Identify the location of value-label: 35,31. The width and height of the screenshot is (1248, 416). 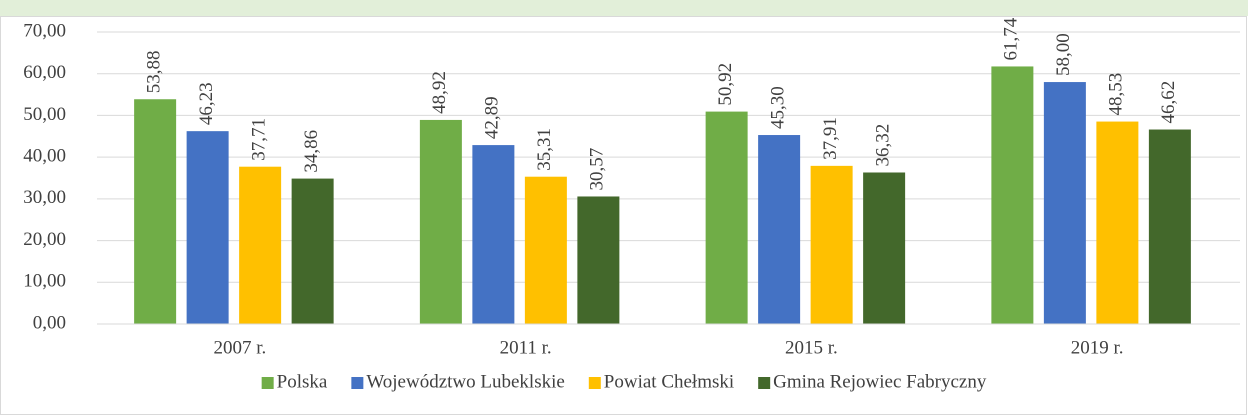
(544, 149).